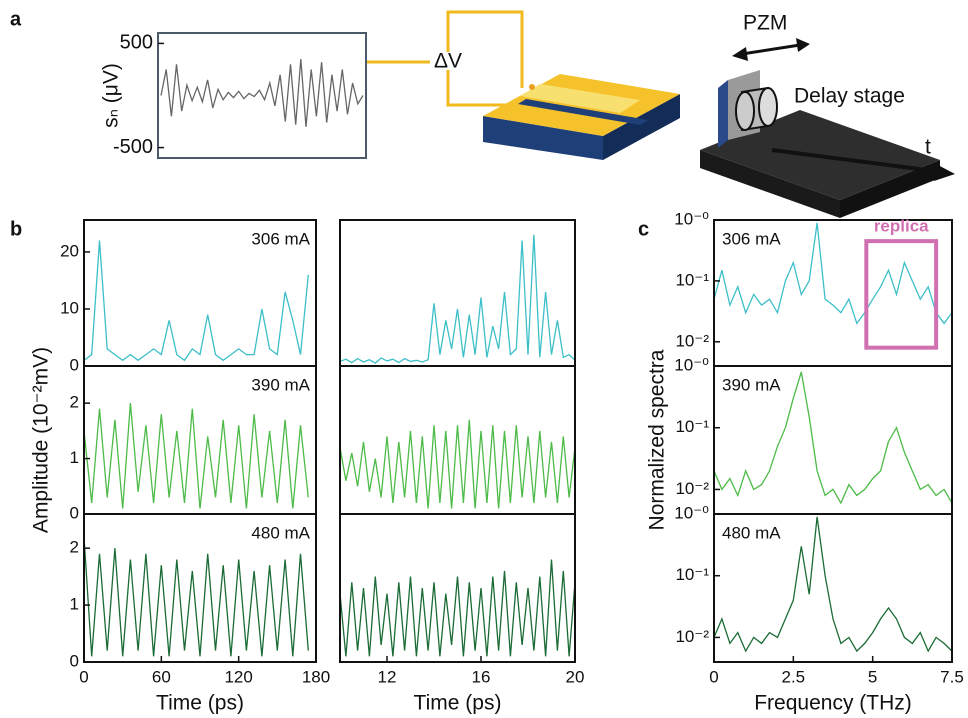  What do you see at coordinates (928, 147) in the screenshot?
I see `delay-label: t` at bounding box center [928, 147].